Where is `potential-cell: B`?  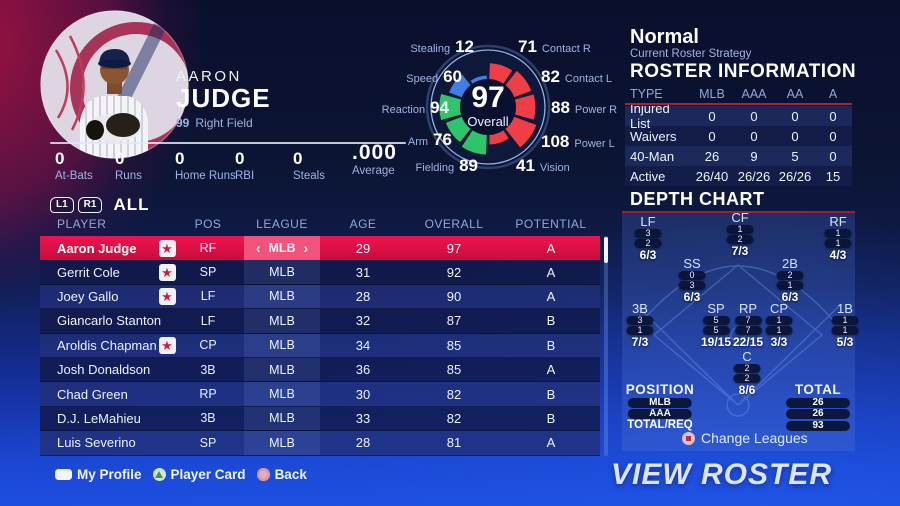 potential-cell: B is located at coordinates (551, 321).